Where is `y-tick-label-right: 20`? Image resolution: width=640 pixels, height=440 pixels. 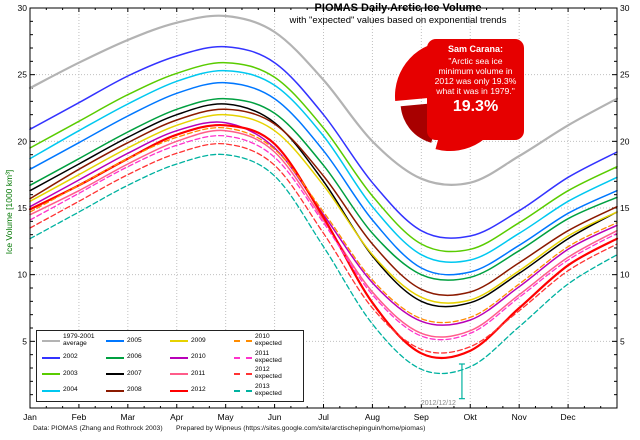
y-tick-label-right: 20 is located at coordinates (625, 141).